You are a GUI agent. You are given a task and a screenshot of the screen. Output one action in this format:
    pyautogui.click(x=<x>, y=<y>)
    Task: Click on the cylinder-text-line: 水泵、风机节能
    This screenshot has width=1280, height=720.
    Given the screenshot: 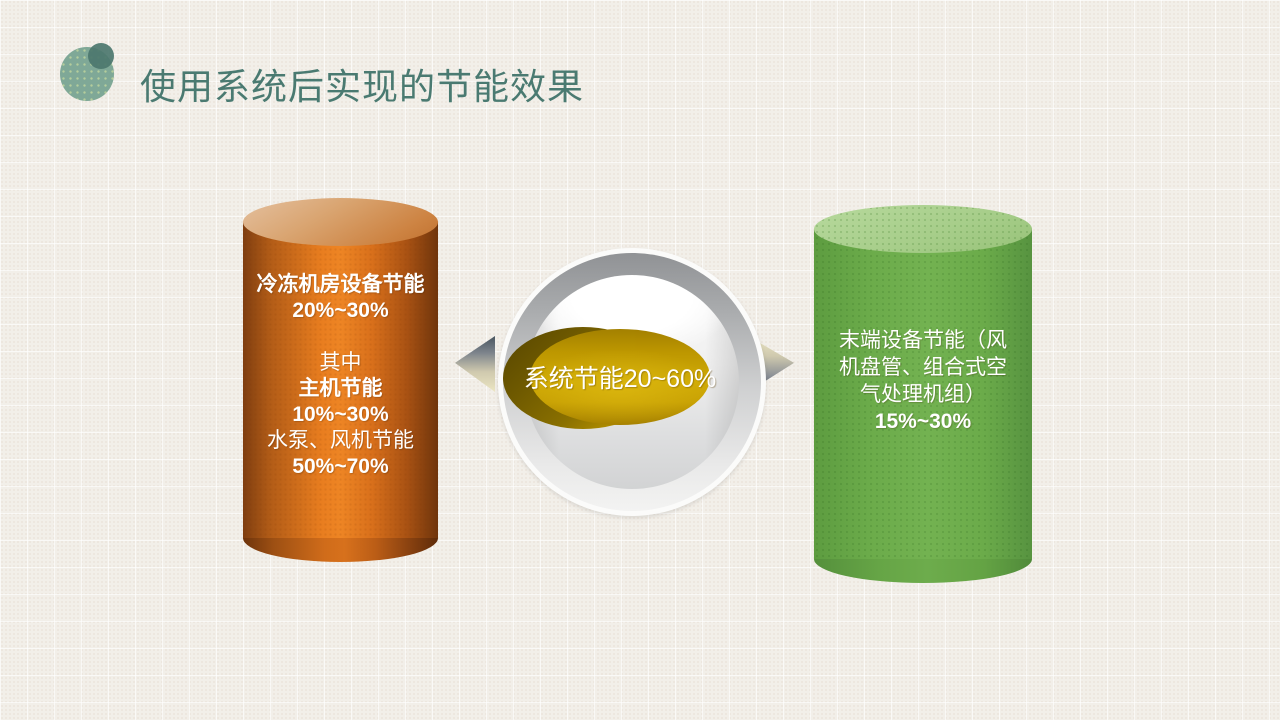 What is the action you would take?
    pyautogui.click(x=340, y=440)
    